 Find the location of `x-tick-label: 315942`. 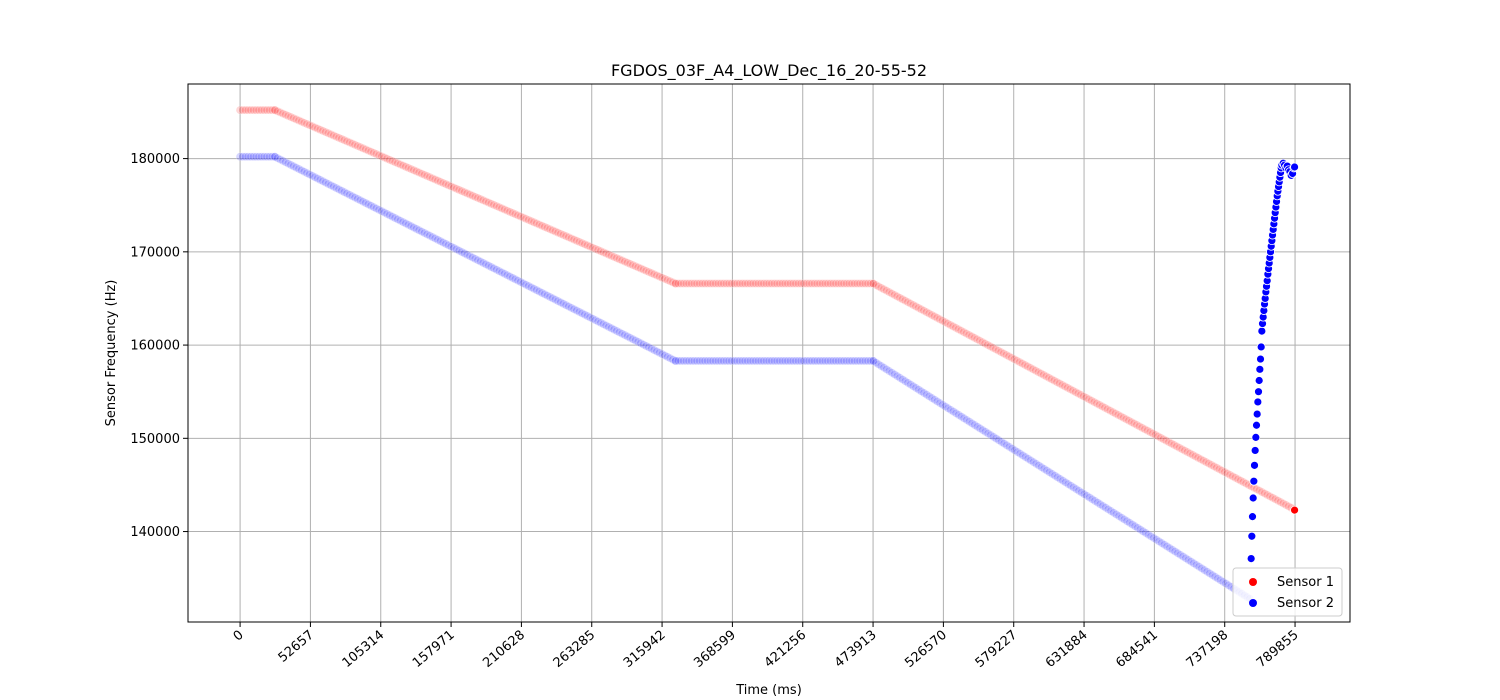

x-tick-label: 315942 is located at coordinates (645, 649).